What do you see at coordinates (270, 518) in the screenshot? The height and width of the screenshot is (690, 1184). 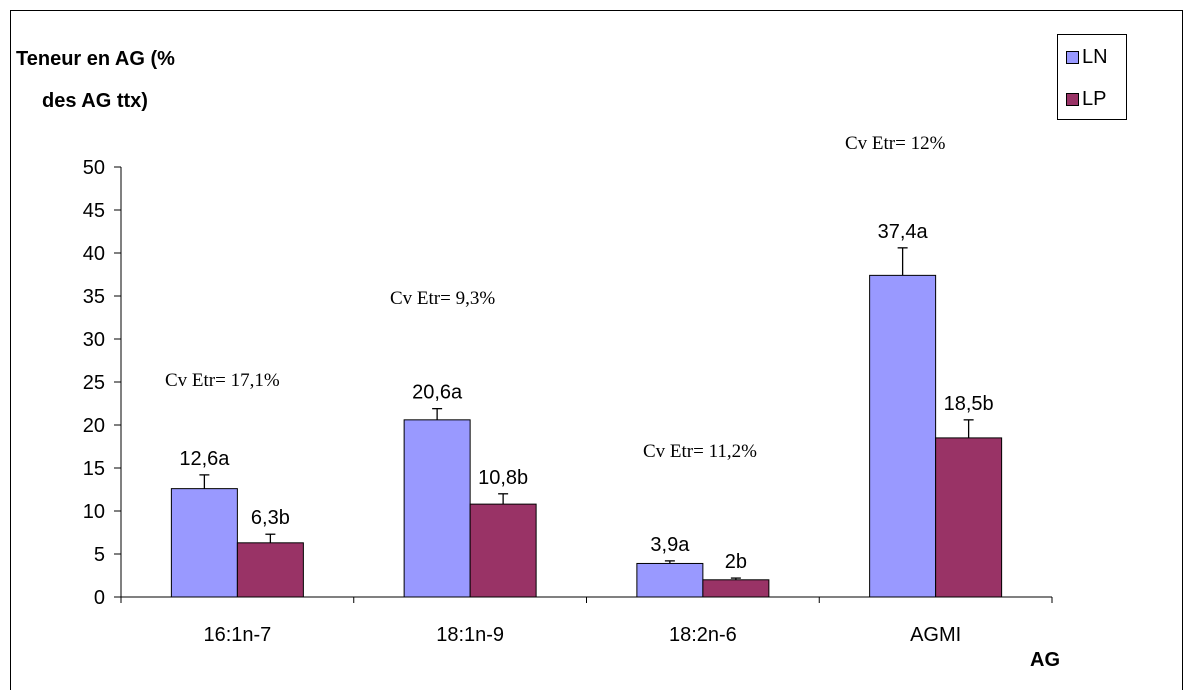 I see `data-label-lp: 6,3b` at bounding box center [270, 518].